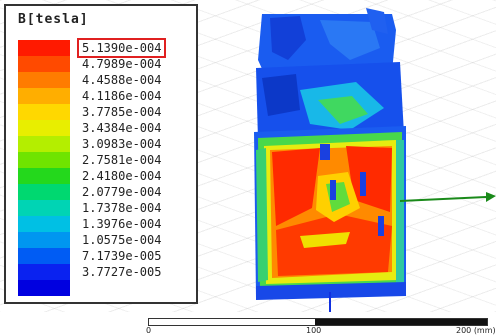 Image resolution: width=496 pixels, height=336 pixels. What do you see at coordinates (122, 224) in the screenshot?
I see `legend-label: 1.3976e-004` at bounding box center [122, 224].